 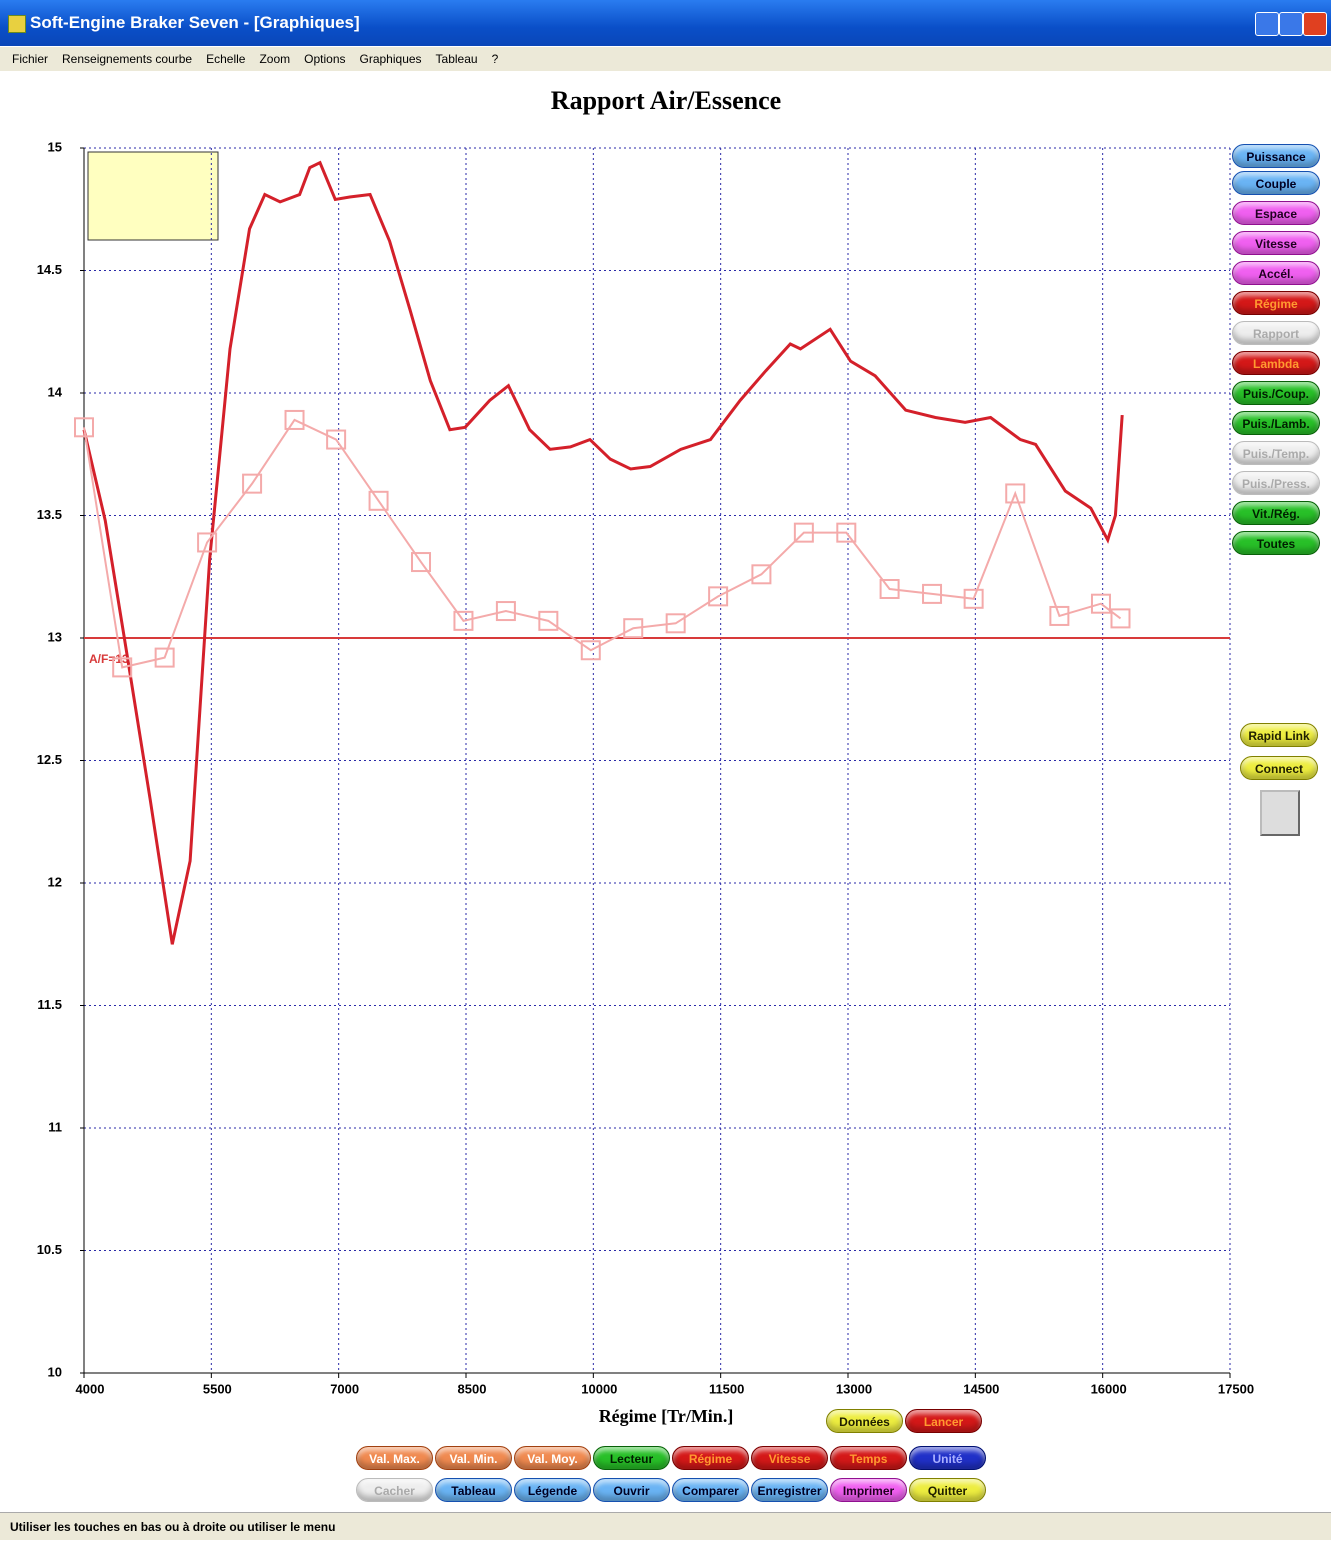 I want to click on side-button: Espace, so click(x=1276, y=213).